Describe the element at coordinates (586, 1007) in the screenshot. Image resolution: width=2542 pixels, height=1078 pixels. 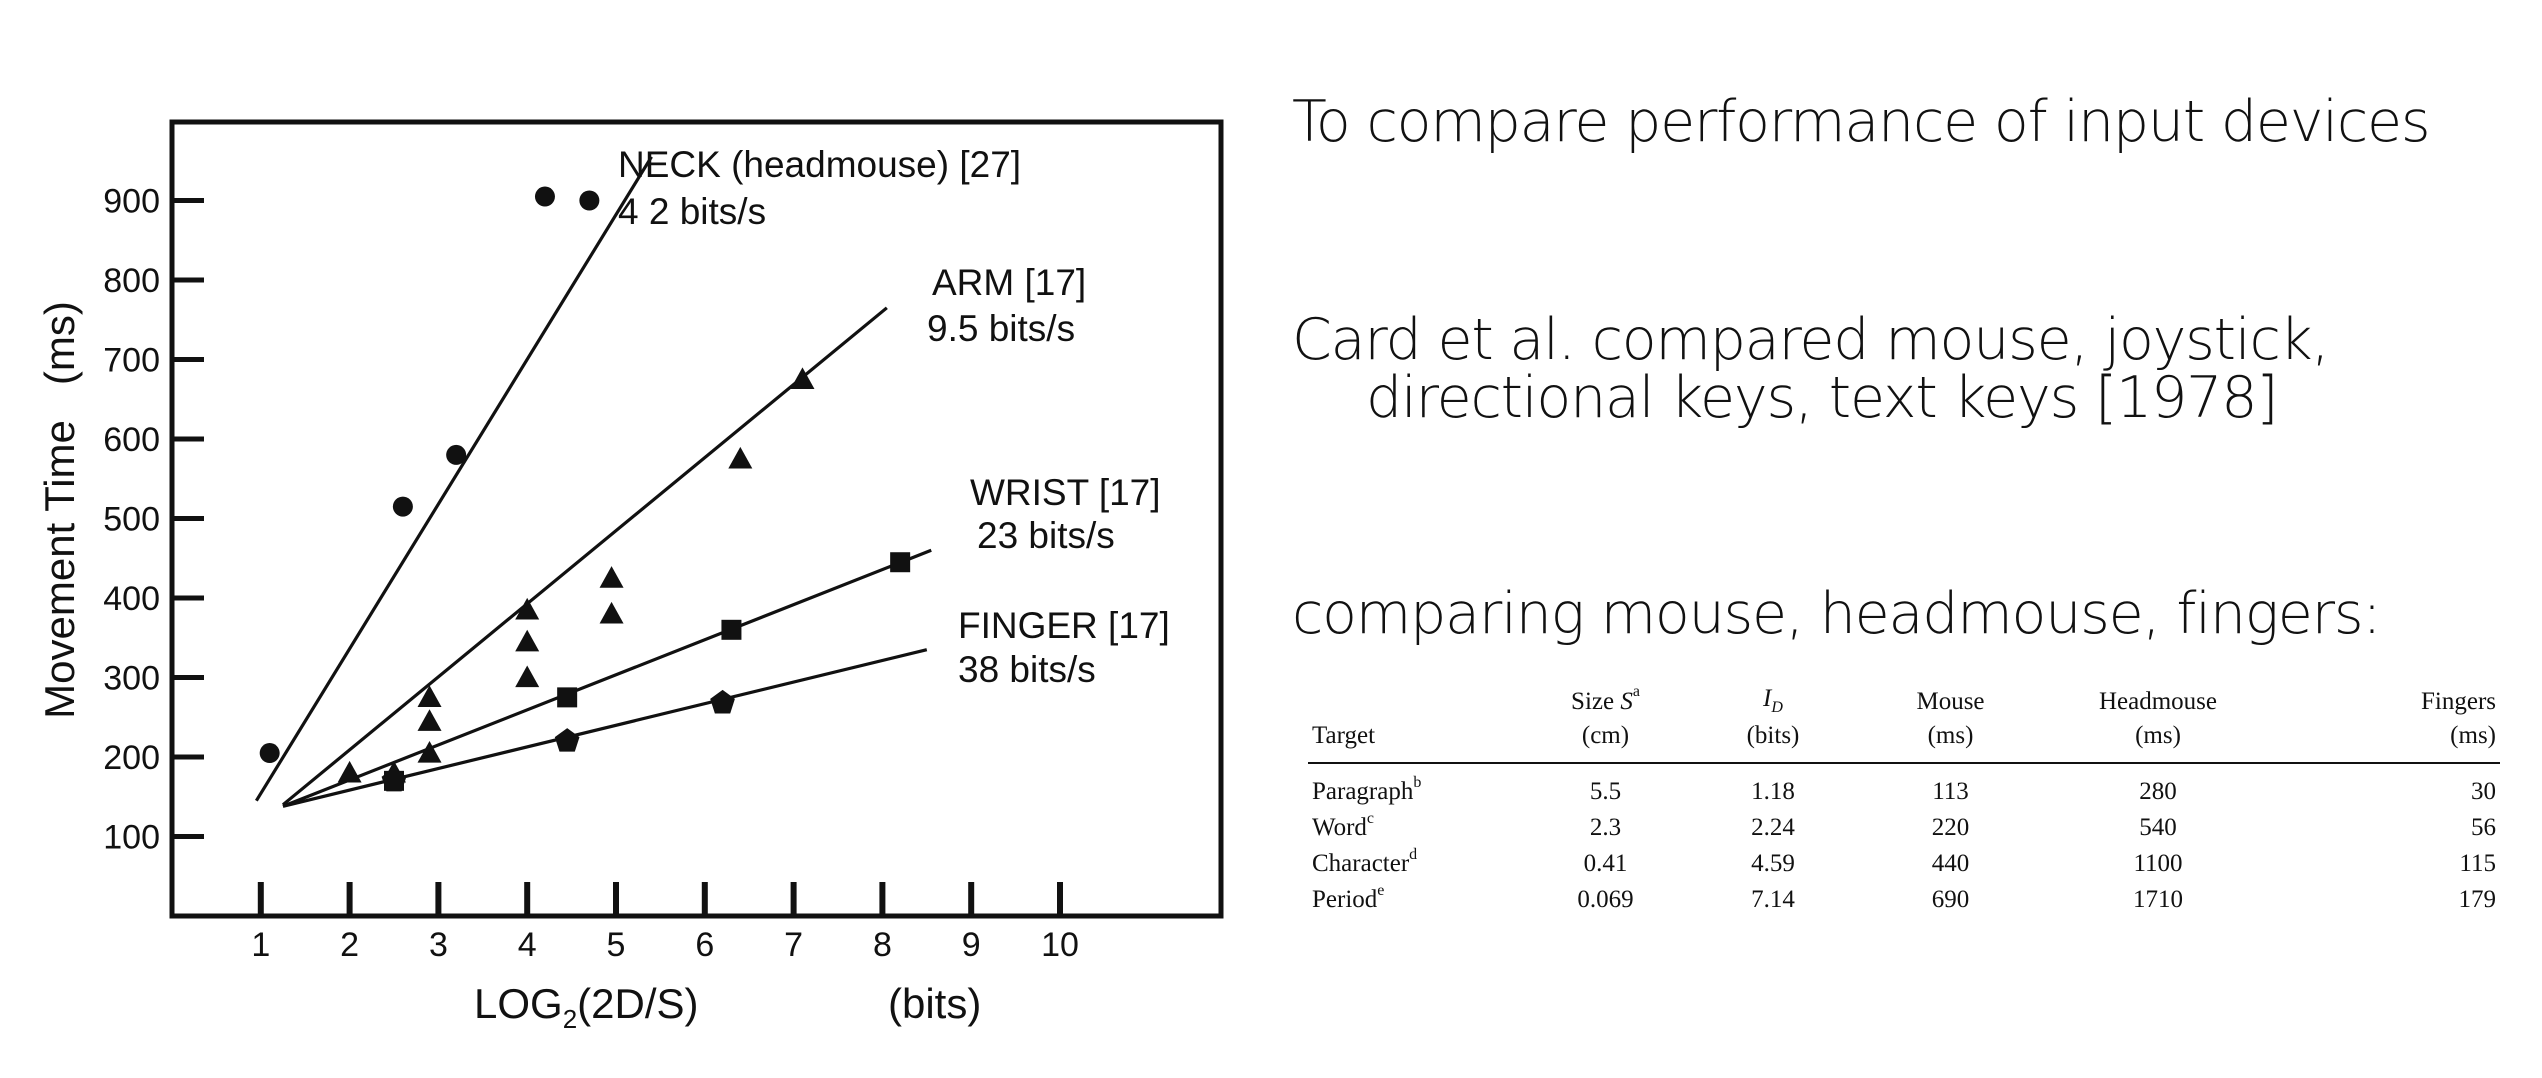
I see `x-axis-label: LOG2(2D/S)` at that location.